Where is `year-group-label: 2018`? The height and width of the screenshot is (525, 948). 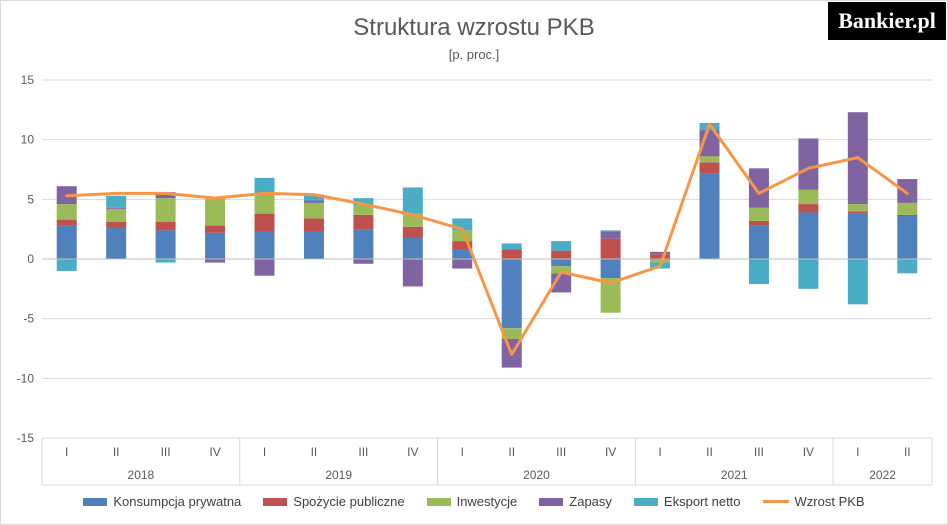
year-group-label: 2018 is located at coordinates (141, 475).